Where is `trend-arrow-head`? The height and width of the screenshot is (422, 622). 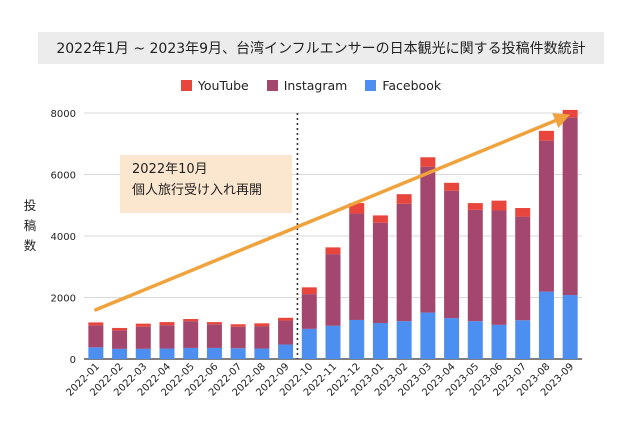
trend-arrow-head is located at coordinates (561, 121).